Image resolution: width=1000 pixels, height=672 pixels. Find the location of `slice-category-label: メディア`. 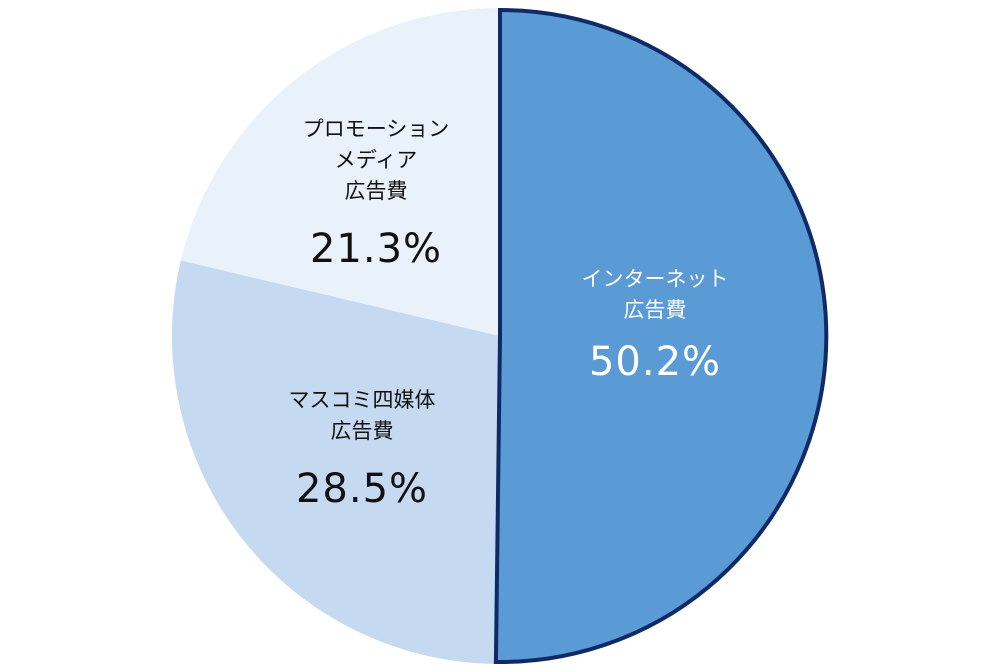

slice-category-label: メディア is located at coordinates (376, 160).